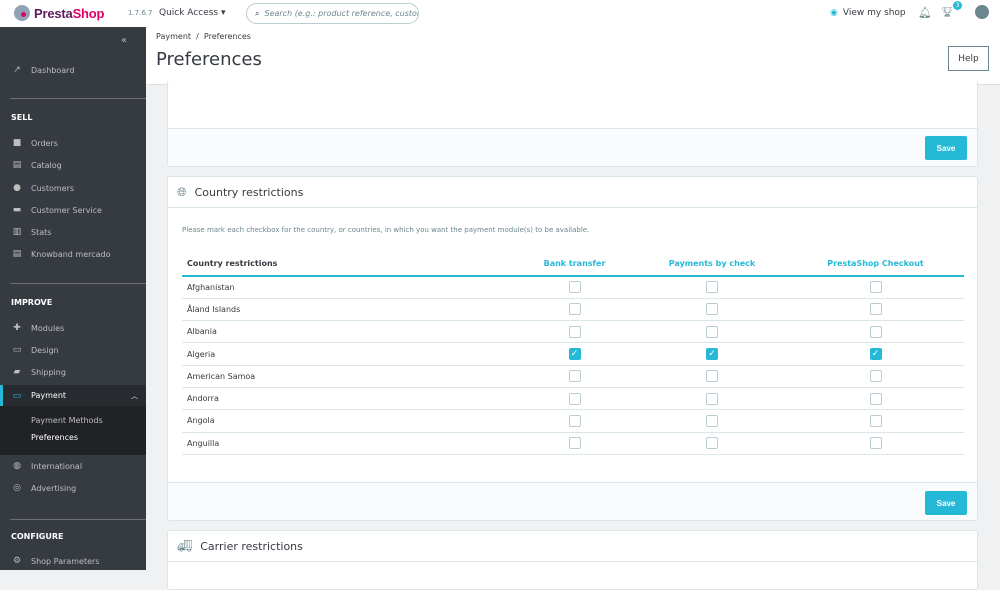 The image size is (1000, 590). Describe the element at coordinates (957, 5) in the screenshot. I see `notification-badge: 3` at that location.